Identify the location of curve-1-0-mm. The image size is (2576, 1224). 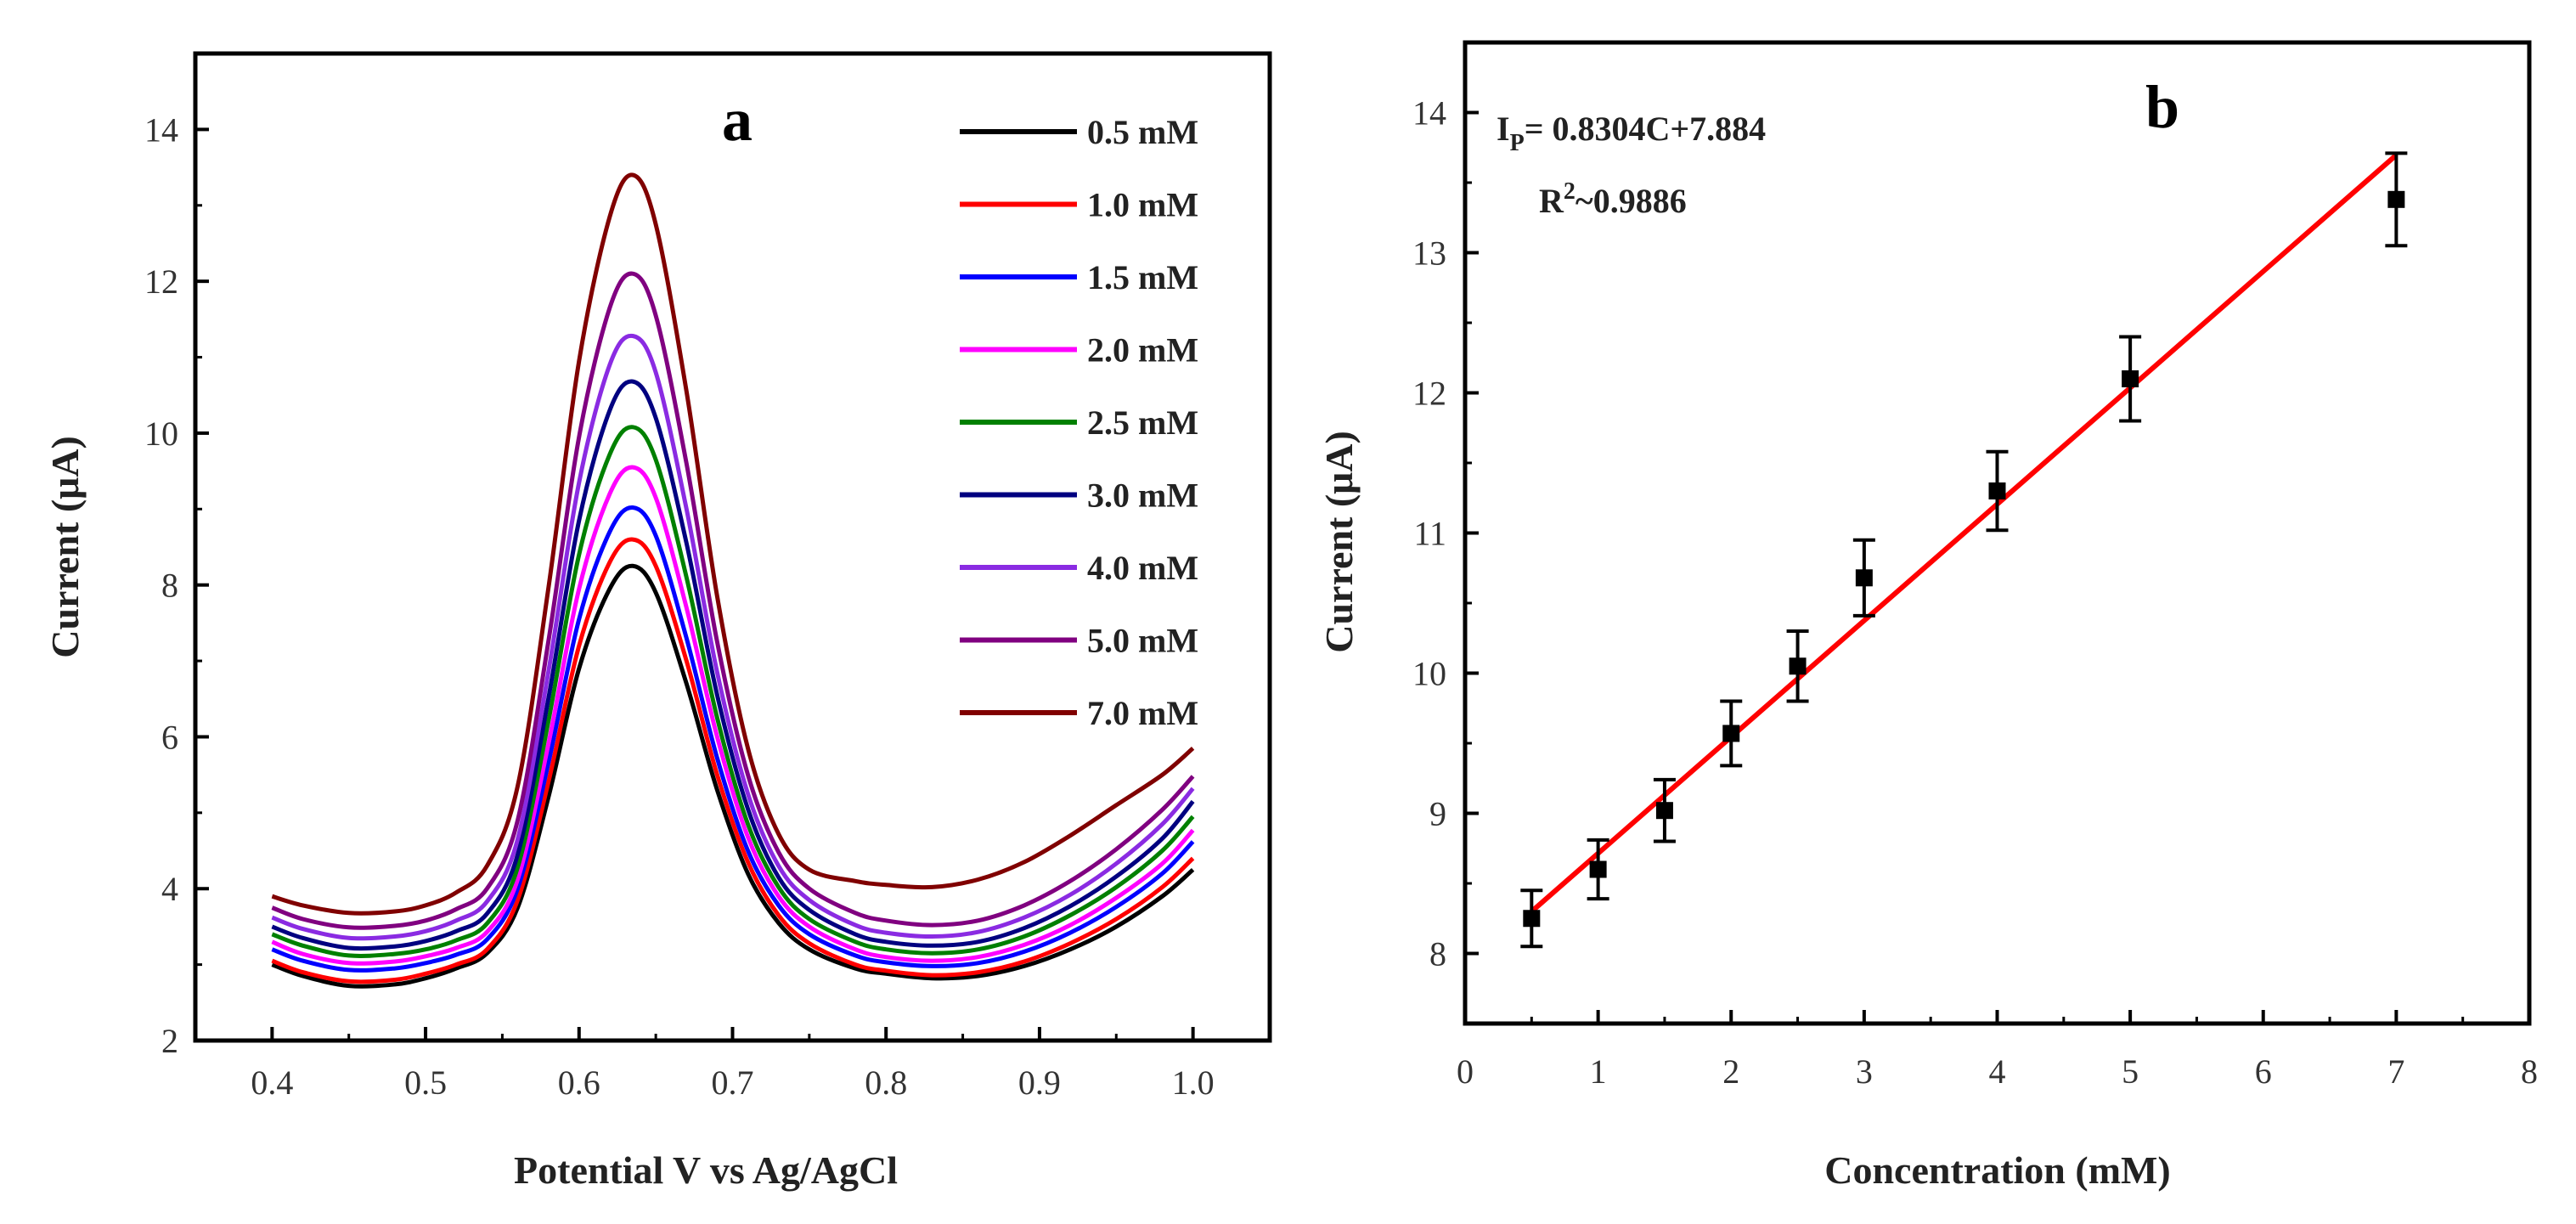
(733, 760).